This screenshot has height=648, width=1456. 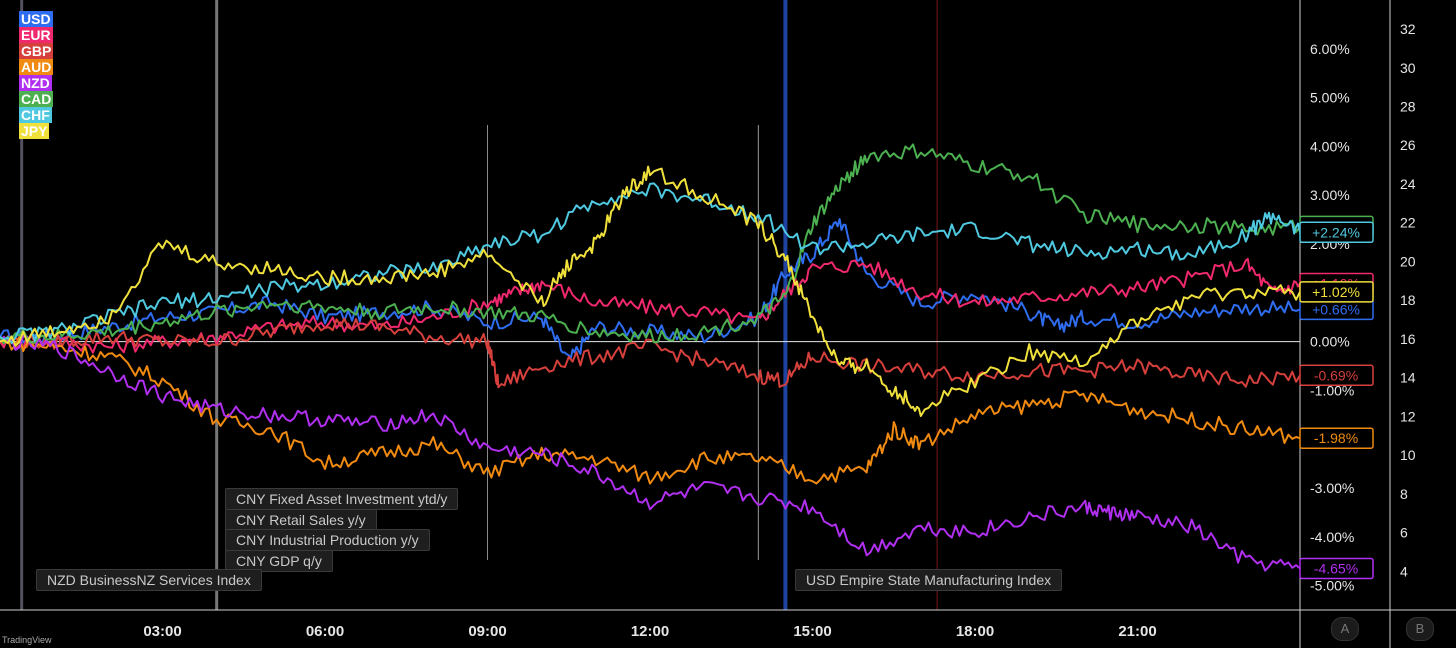 What do you see at coordinates (650, 305) in the screenshot?
I see `series-line-eur` at bounding box center [650, 305].